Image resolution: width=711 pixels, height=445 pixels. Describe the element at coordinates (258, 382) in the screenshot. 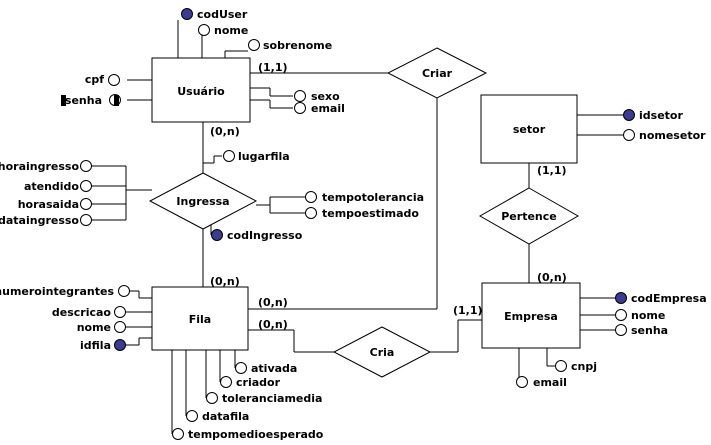

I see `attr-criador: criador` at that location.